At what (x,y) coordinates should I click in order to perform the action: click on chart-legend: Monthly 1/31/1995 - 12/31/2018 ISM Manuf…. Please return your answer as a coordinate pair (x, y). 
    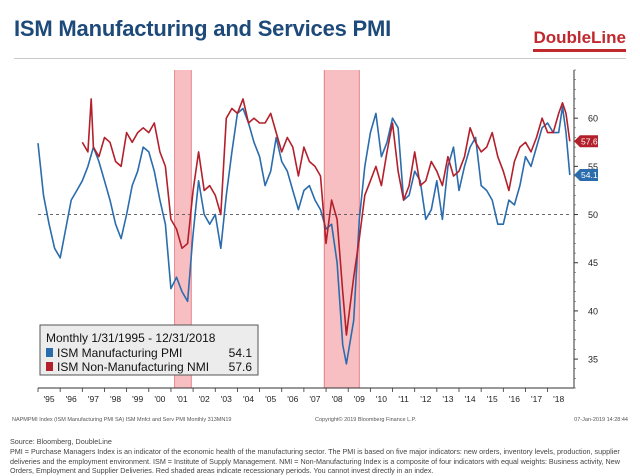
    Looking at the image, I should click on (149, 350).